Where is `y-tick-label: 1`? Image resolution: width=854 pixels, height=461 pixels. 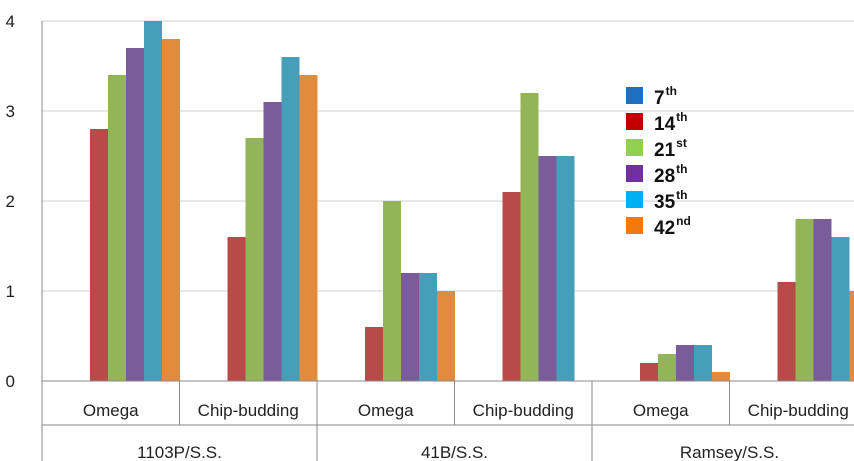 y-tick-label: 1 is located at coordinates (10, 291).